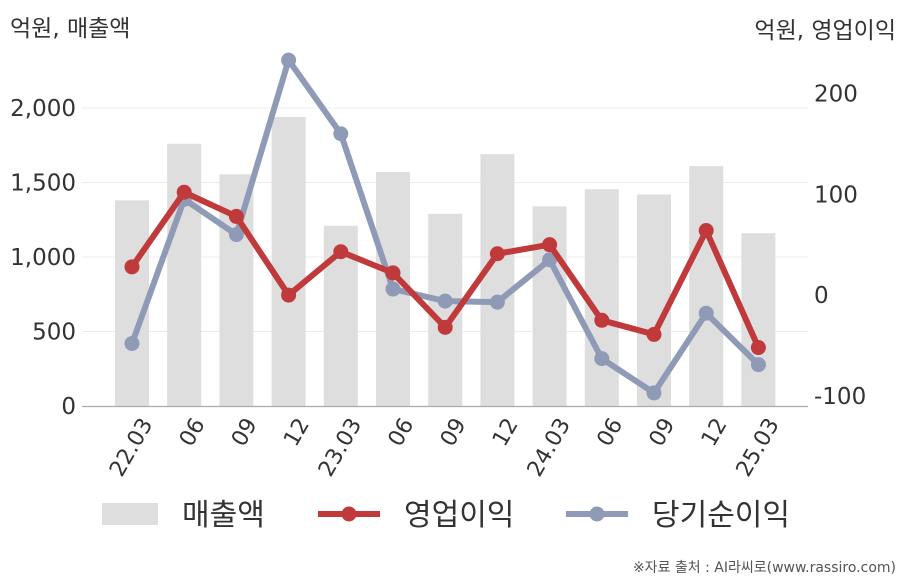 Image resolution: width=908 pixels, height=580 pixels. What do you see at coordinates (131, 447) in the screenshot?
I see `x-tick-label: 22.03` at bounding box center [131, 447].